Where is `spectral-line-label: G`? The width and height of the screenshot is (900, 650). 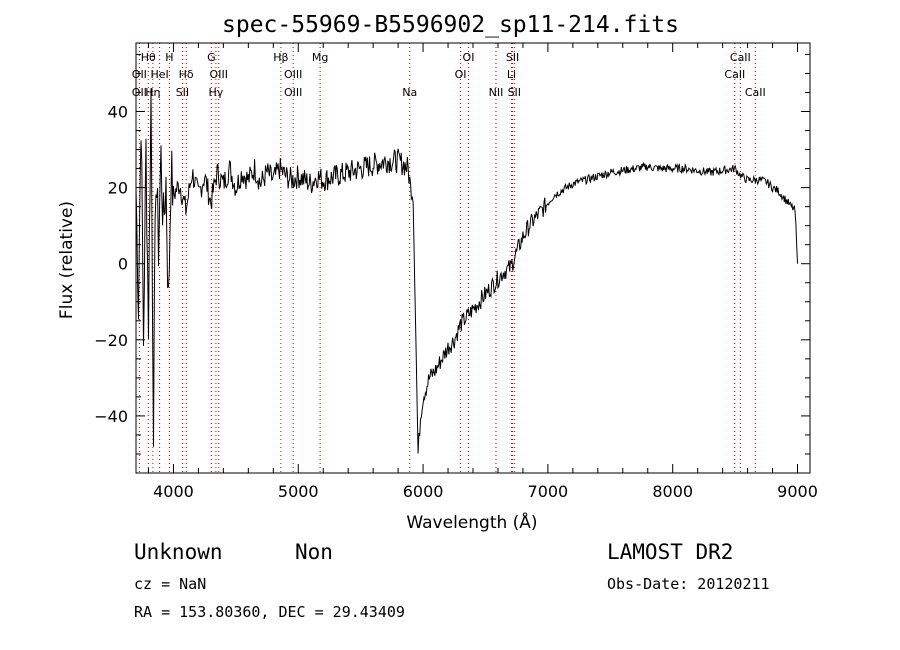
spectral-line-label: G is located at coordinates (211, 57).